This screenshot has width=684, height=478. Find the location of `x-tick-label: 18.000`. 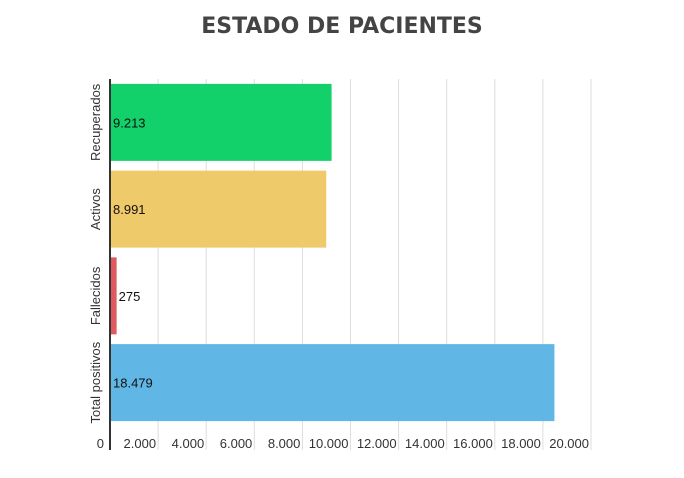

x-tick-label: 18.000 is located at coordinates (521, 443).